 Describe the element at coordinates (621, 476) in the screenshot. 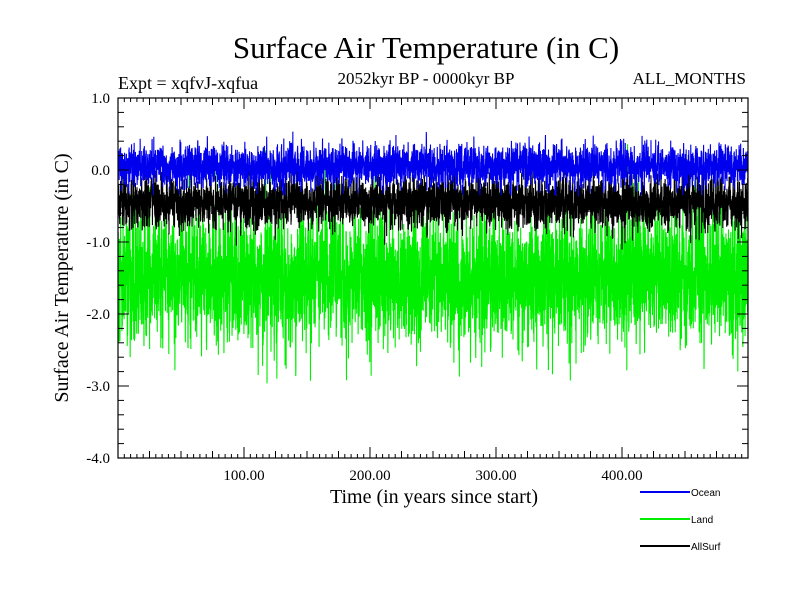

I see `x-tick-label: 400.00` at that location.